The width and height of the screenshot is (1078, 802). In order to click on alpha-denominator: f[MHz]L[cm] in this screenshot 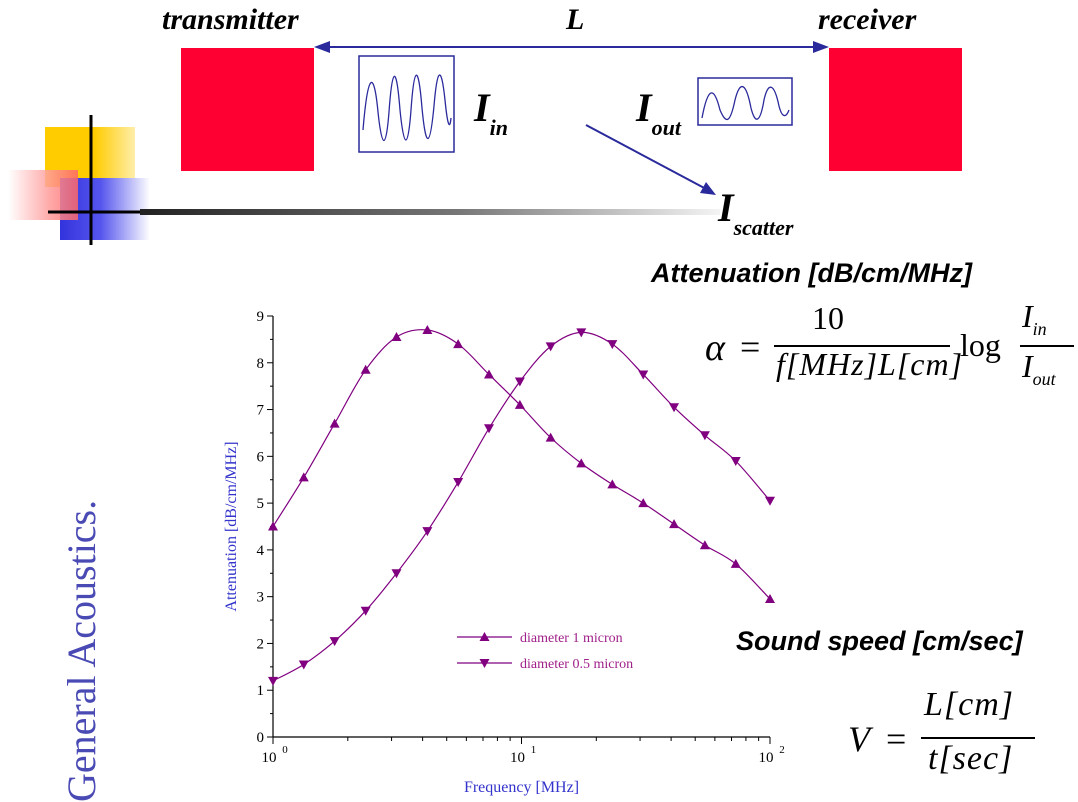, I will do `click(870, 364)`.